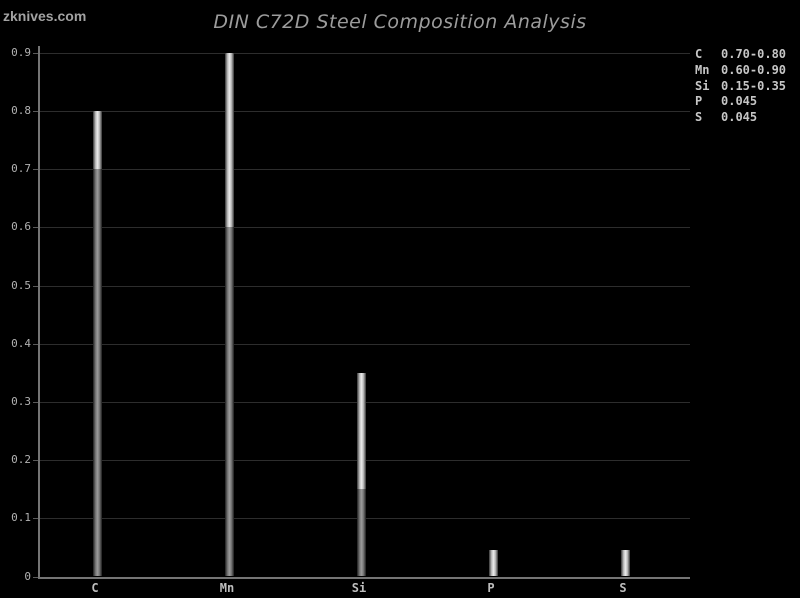 This screenshot has width=800, height=598. What do you see at coordinates (21, 285) in the screenshot?
I see `y-tick-label: 0.5` at bounding box center [21, 285].